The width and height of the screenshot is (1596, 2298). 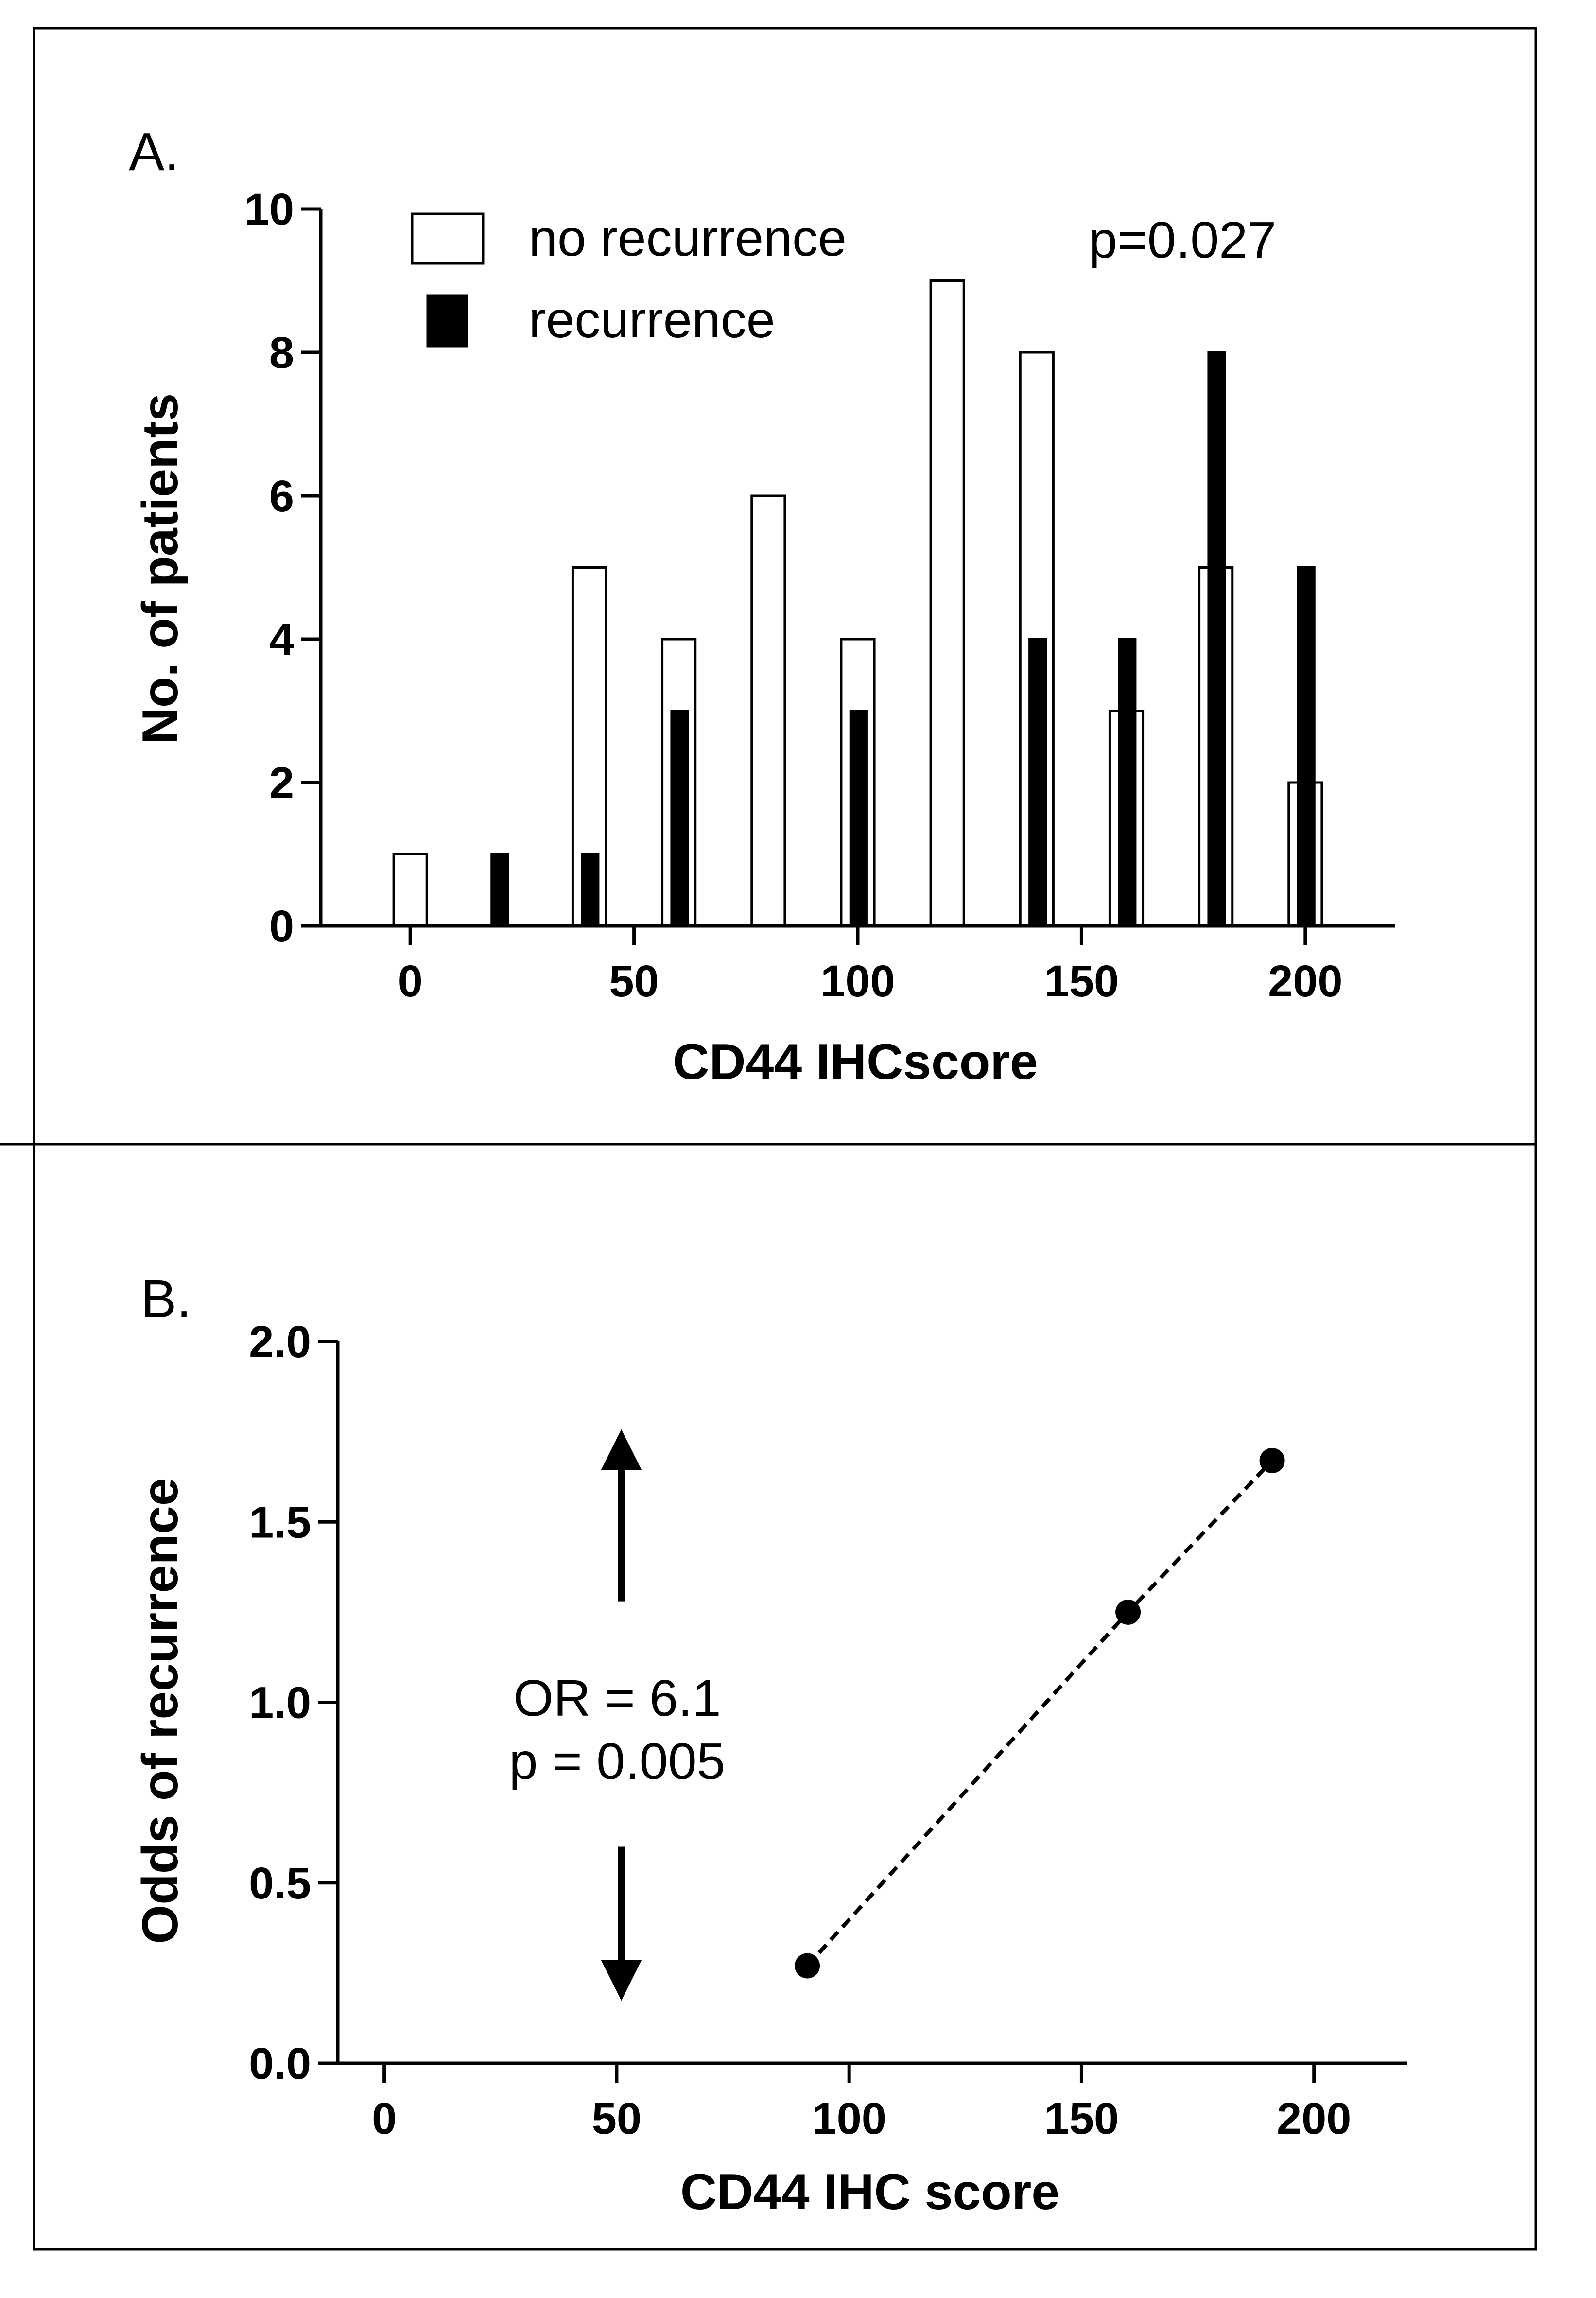 I want to click on y-tick-label: 1.5, so click(x=280, y=1522).